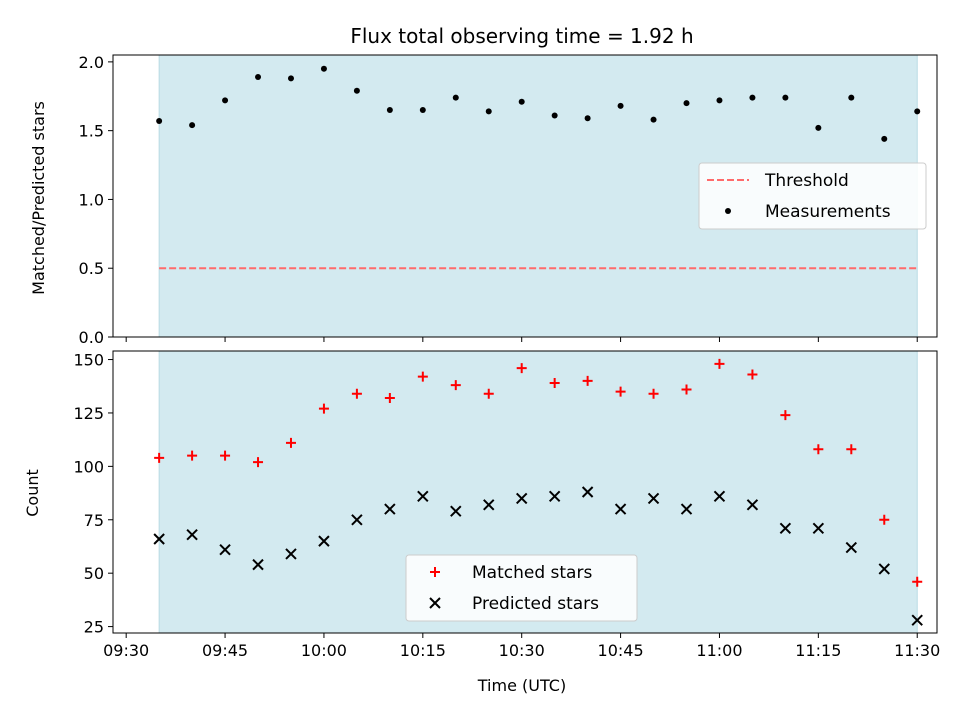  I want to click on y-tick-label: 75, so click(94, 520).